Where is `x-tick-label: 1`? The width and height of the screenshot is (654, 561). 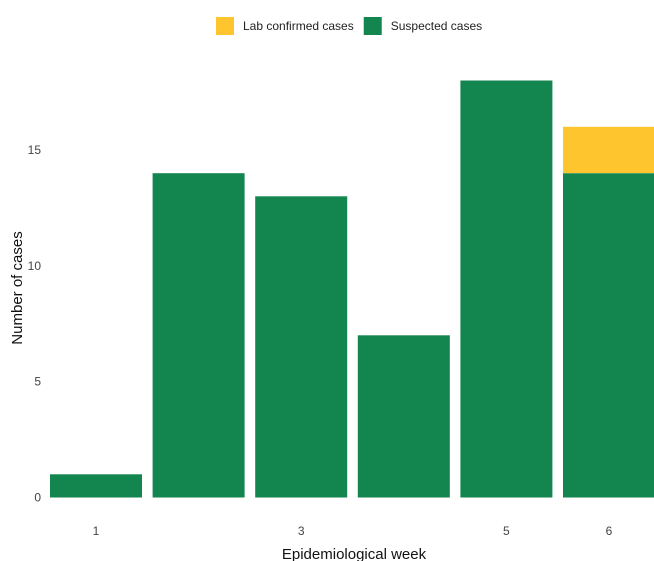 x-tick-label: 1 is located at coordinates (96, 531).